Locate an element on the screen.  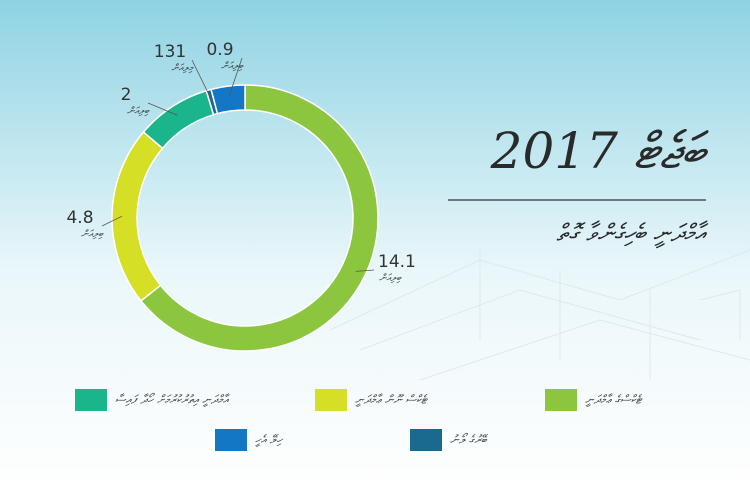
data-label: 4.8 is located at coordinates (79, 218).